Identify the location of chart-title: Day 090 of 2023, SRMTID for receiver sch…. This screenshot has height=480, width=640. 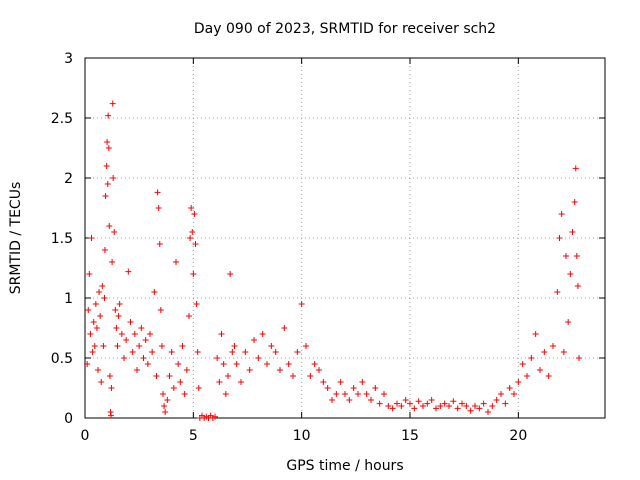
(345, 29).